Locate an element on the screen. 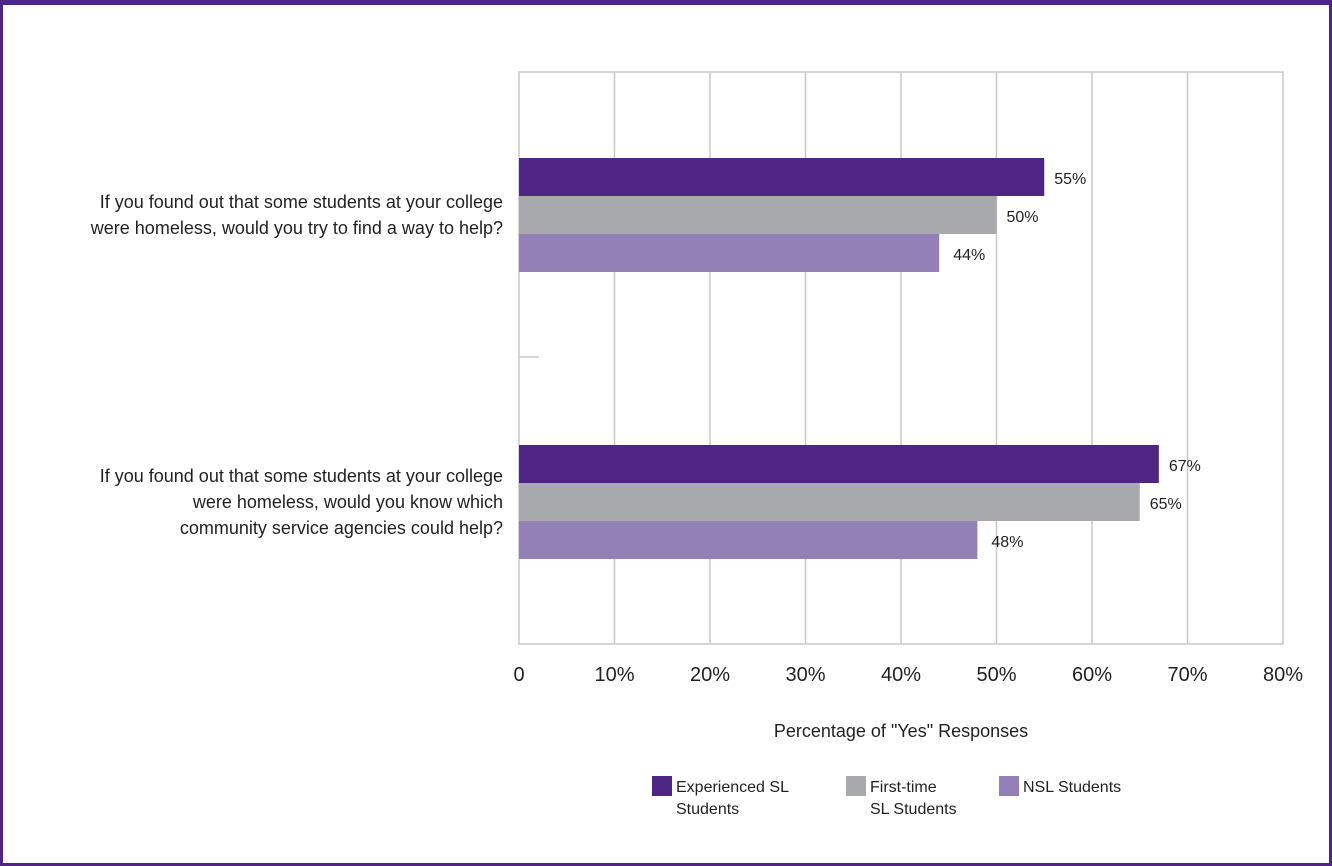 This screenshot has height=866, width=1332. x-tick-label: 80% is located at coordinates (1283, 675).